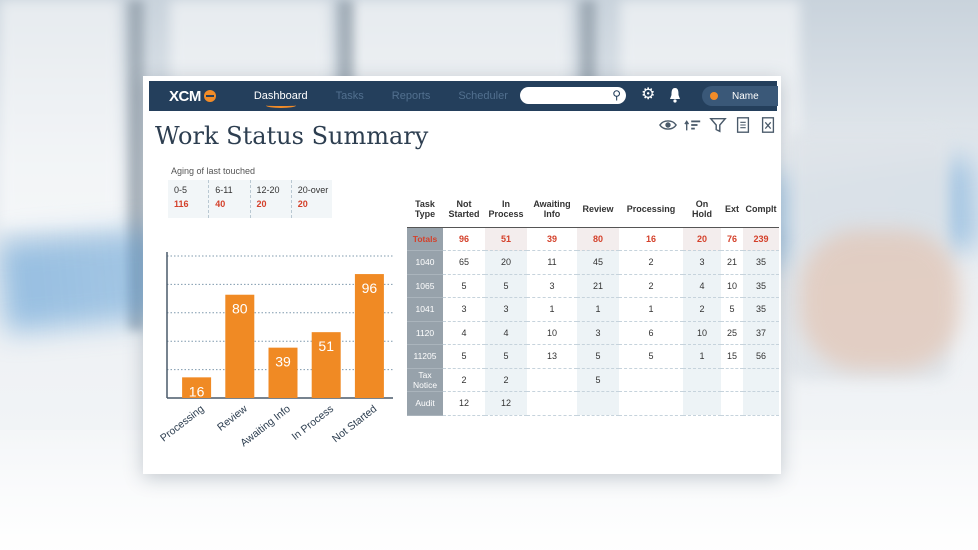 This screenshot has height=550, width=978. Describe the element at coordinates (675, 95) in the screenshot. I see `bell-icon` at that location.